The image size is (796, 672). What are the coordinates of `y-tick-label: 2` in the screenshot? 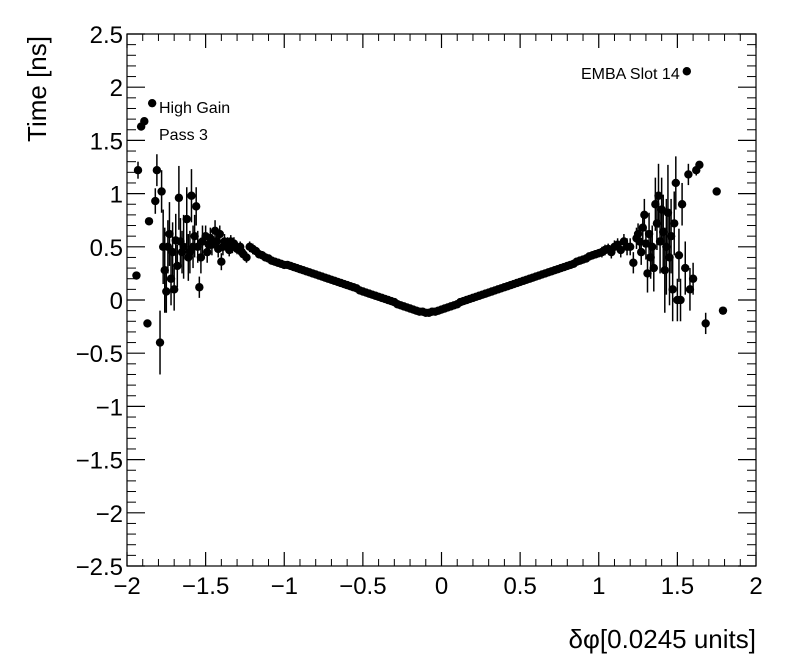 It's located at (116, 88).